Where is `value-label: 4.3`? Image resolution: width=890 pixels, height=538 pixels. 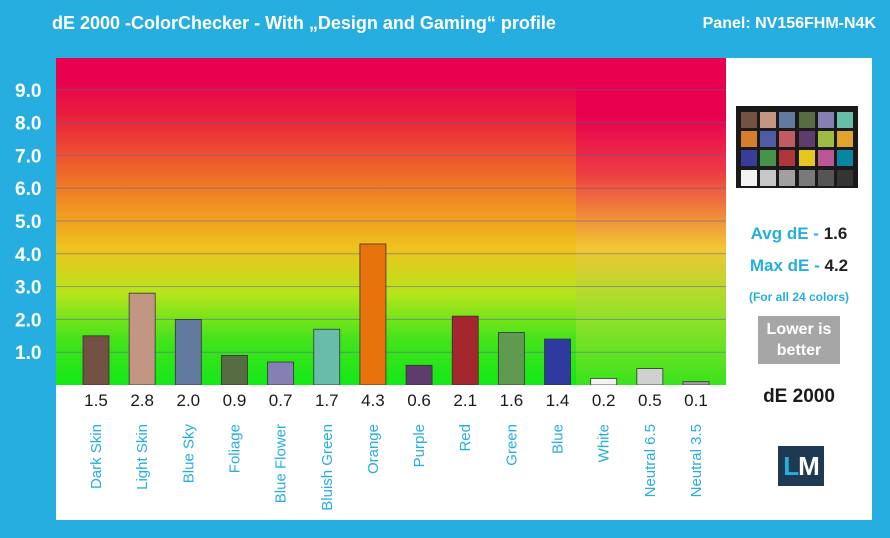
value-label: 4.3 is located at coordinates (373, 400).